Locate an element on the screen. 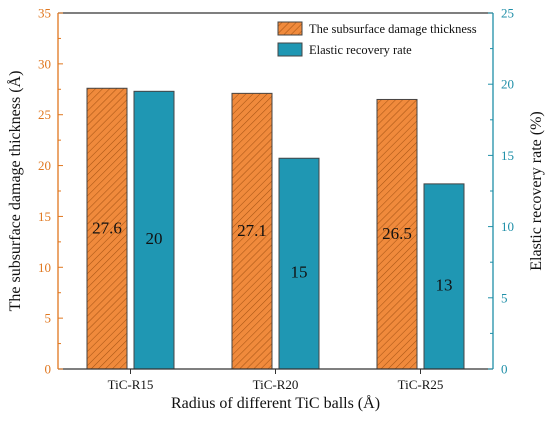  bar-elastic-recovery-tic-r25 is located at coordinates (444, 276).